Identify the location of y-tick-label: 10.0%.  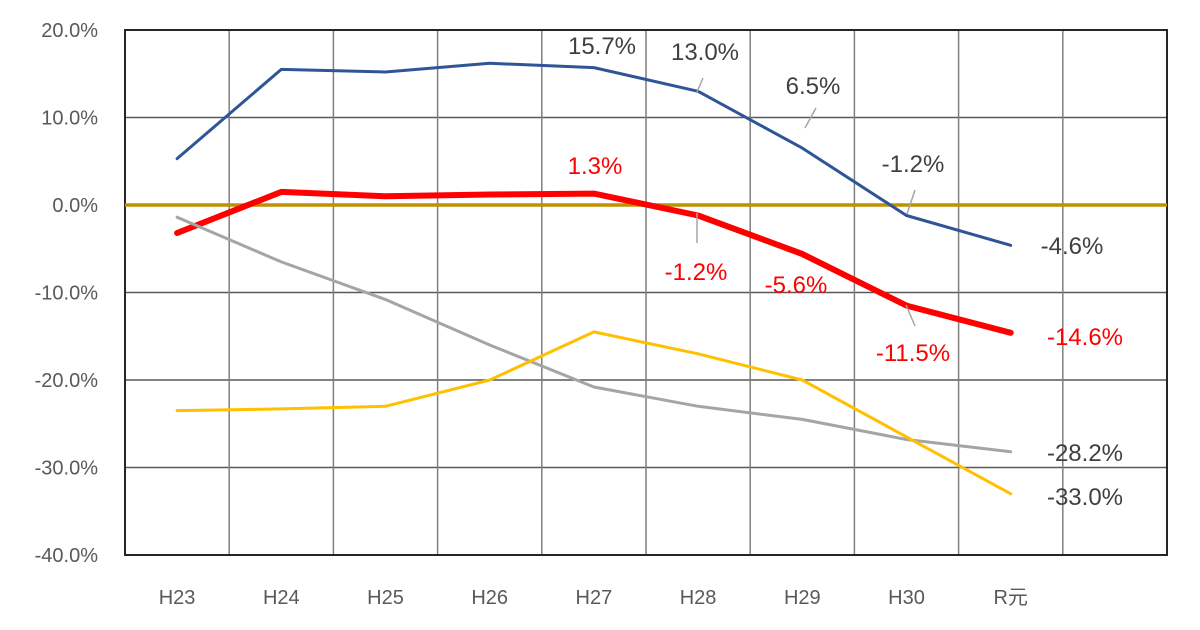
(69, 119).